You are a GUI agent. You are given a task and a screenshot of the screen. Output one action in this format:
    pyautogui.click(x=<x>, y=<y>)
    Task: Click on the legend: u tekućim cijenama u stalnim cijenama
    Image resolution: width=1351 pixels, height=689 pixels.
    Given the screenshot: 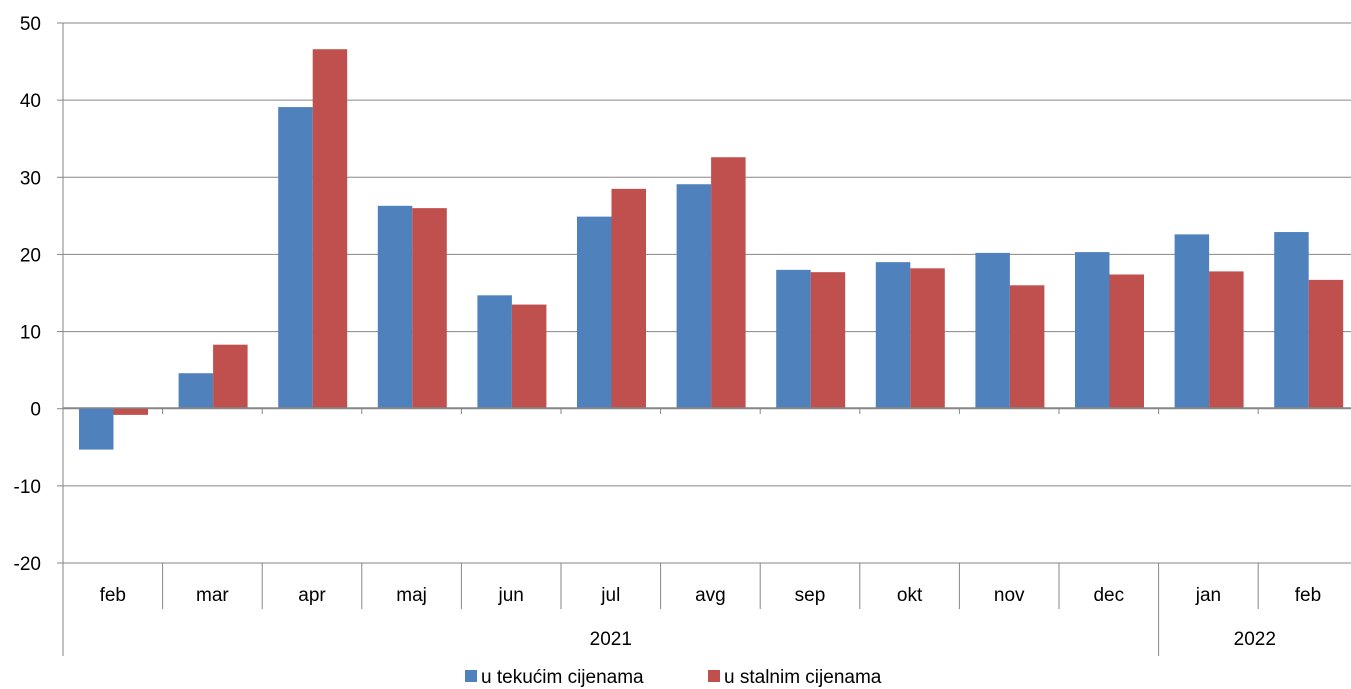 What is the action you would take?
    pyautogui.click(x=673, y=677)
    